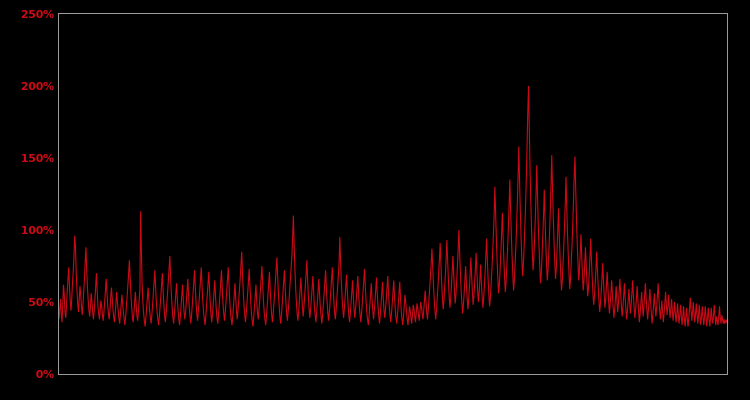  Describe the element at coordinates (37, 158) in the screenshot. I see `y-axis-tick-label: 150%` at that location.